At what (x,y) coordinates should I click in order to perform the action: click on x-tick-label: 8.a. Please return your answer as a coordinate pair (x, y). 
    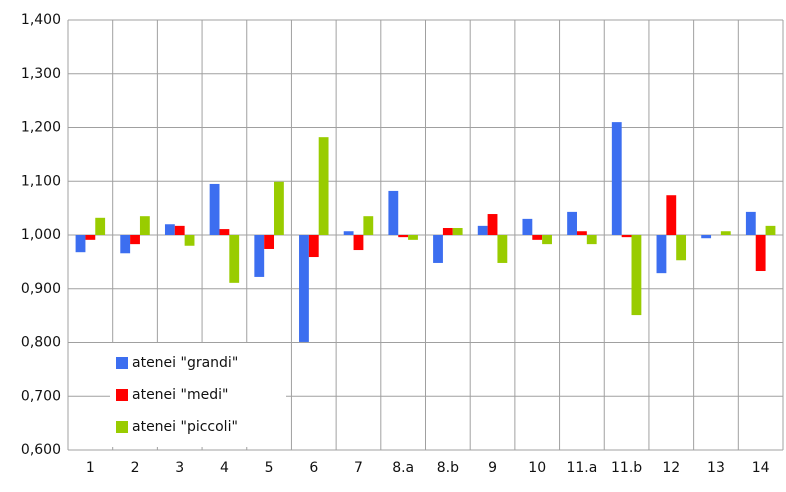
    Looking at the image, I should click on (403, 468).